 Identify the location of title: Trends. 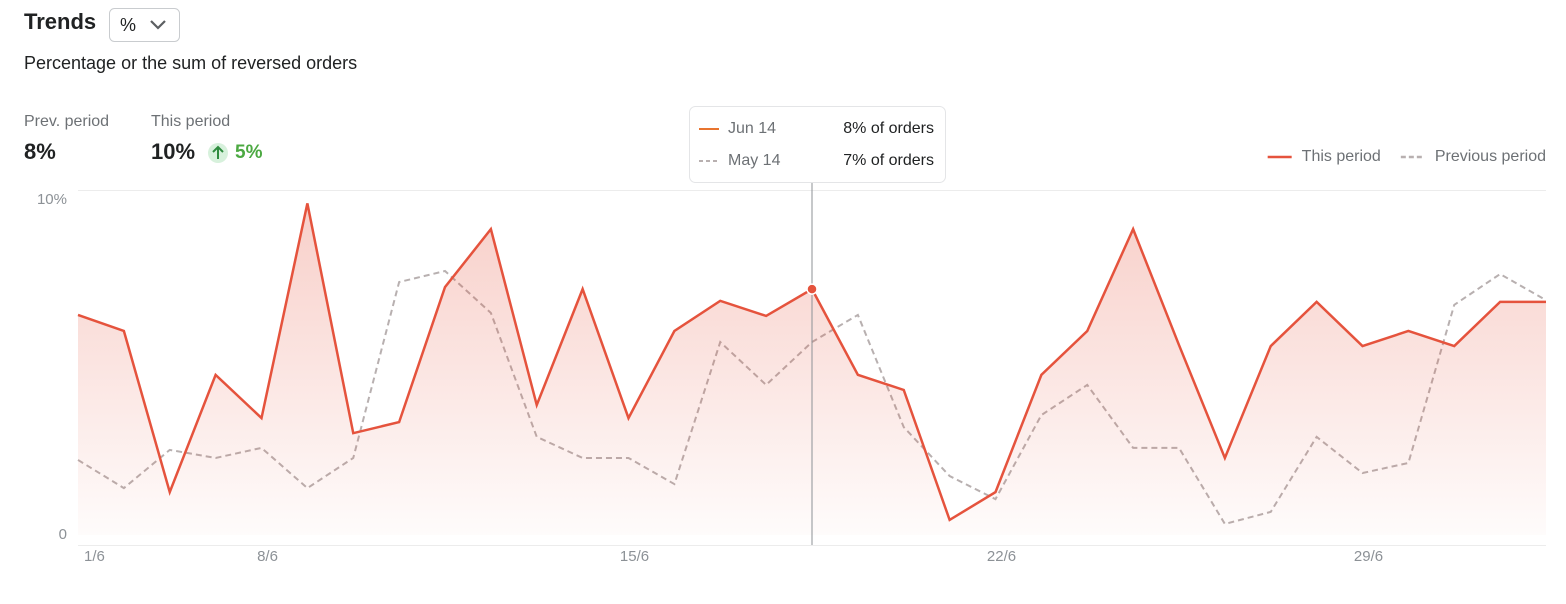
(60, 21).